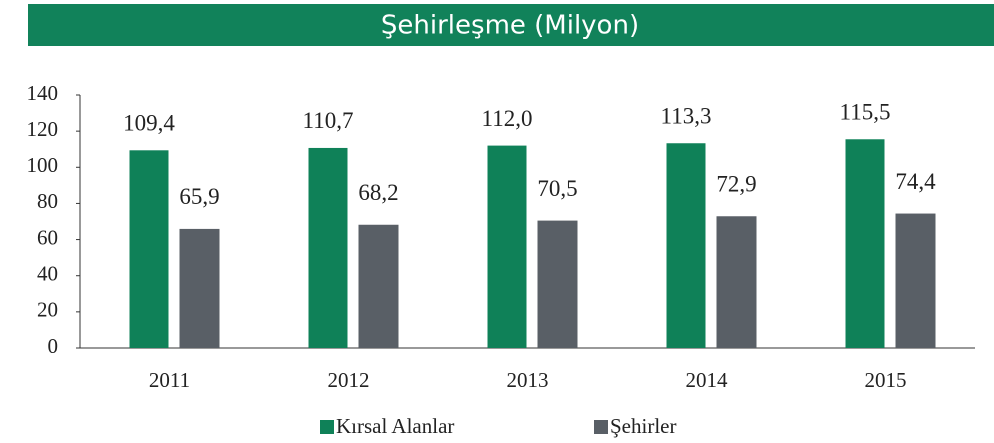 Image resolution: width=994 pixels, height=443 pixels. Describe the element at coordinates (686, 116) in the screenshot. I see `value-label: 113,3` at that location.